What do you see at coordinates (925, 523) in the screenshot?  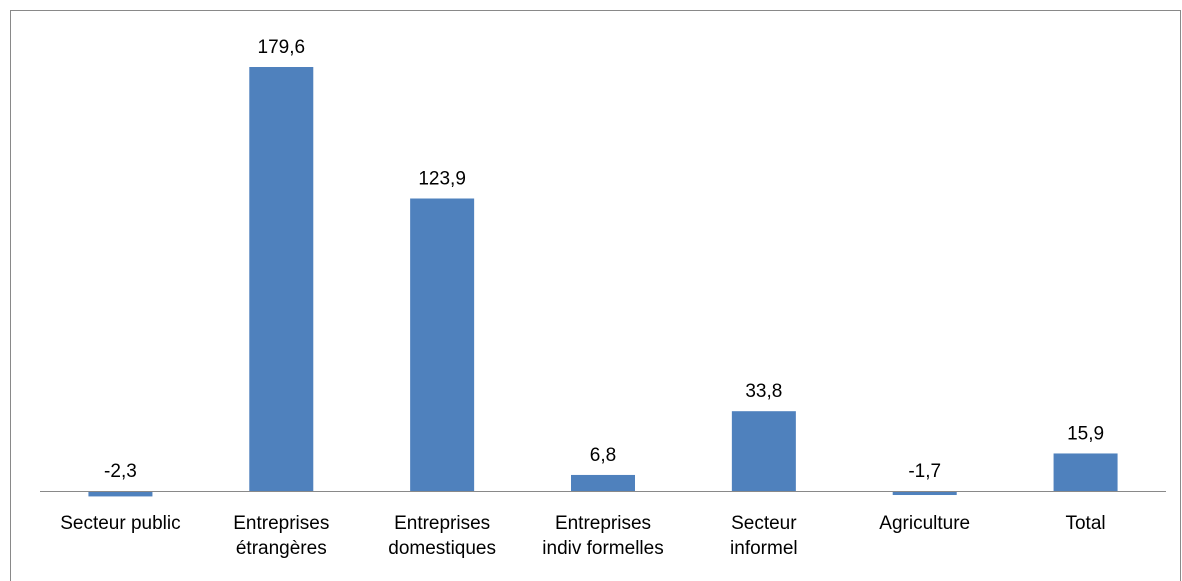 I see `x-tick-label: Agriculture` at bounding box center [925, 523].